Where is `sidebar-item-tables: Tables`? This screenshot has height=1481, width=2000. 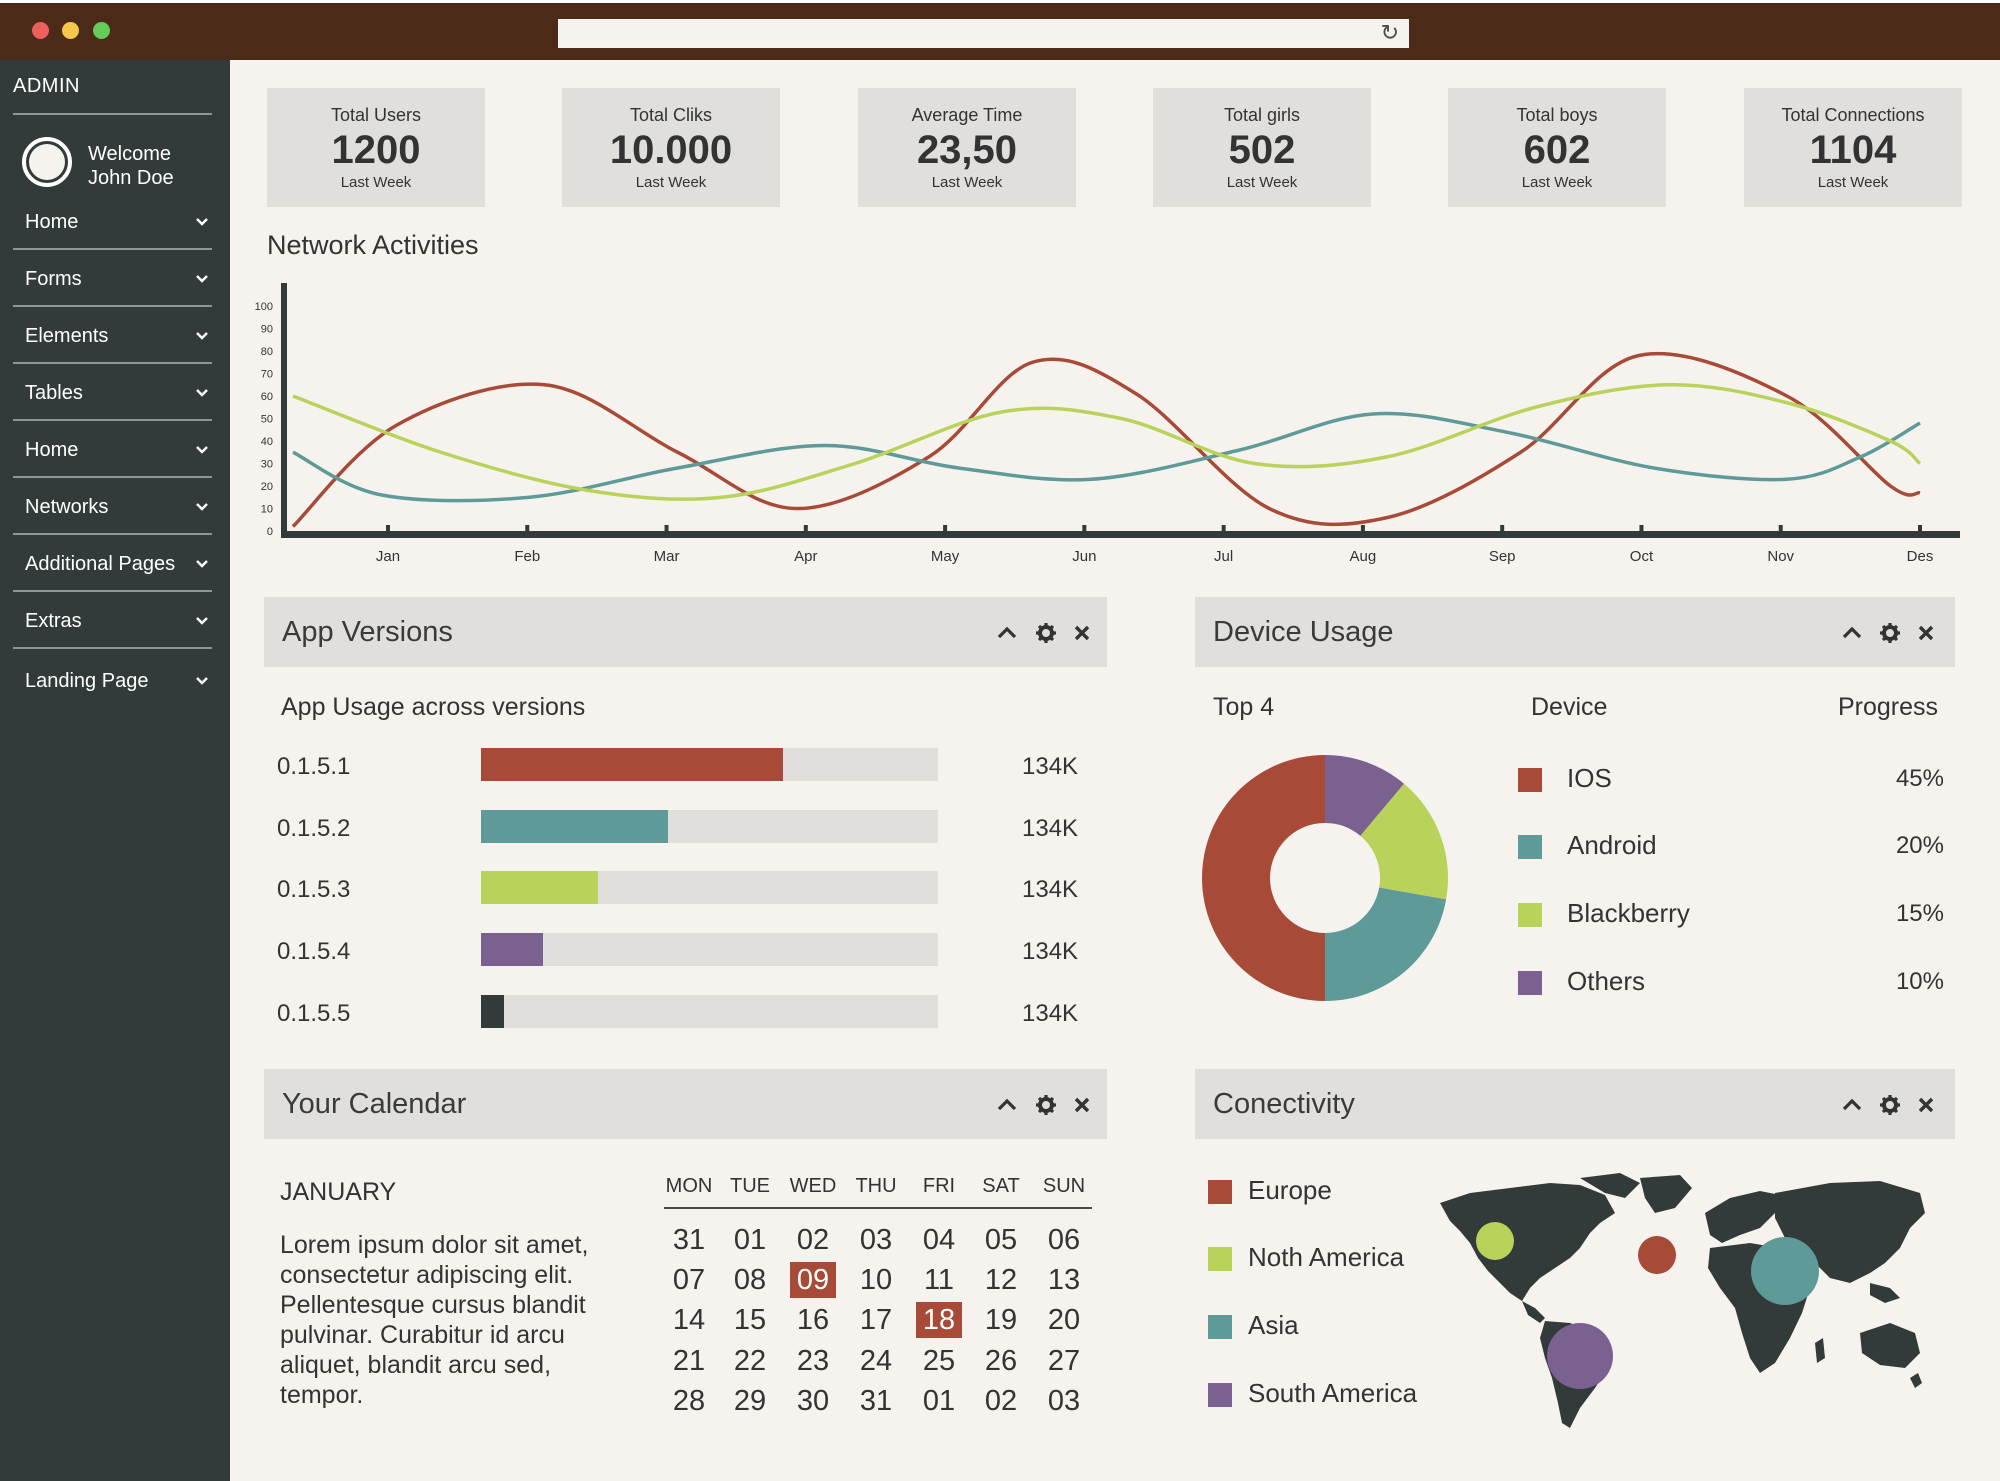
sidebar-item-tables: Tables is located at coordinates (112, 393).